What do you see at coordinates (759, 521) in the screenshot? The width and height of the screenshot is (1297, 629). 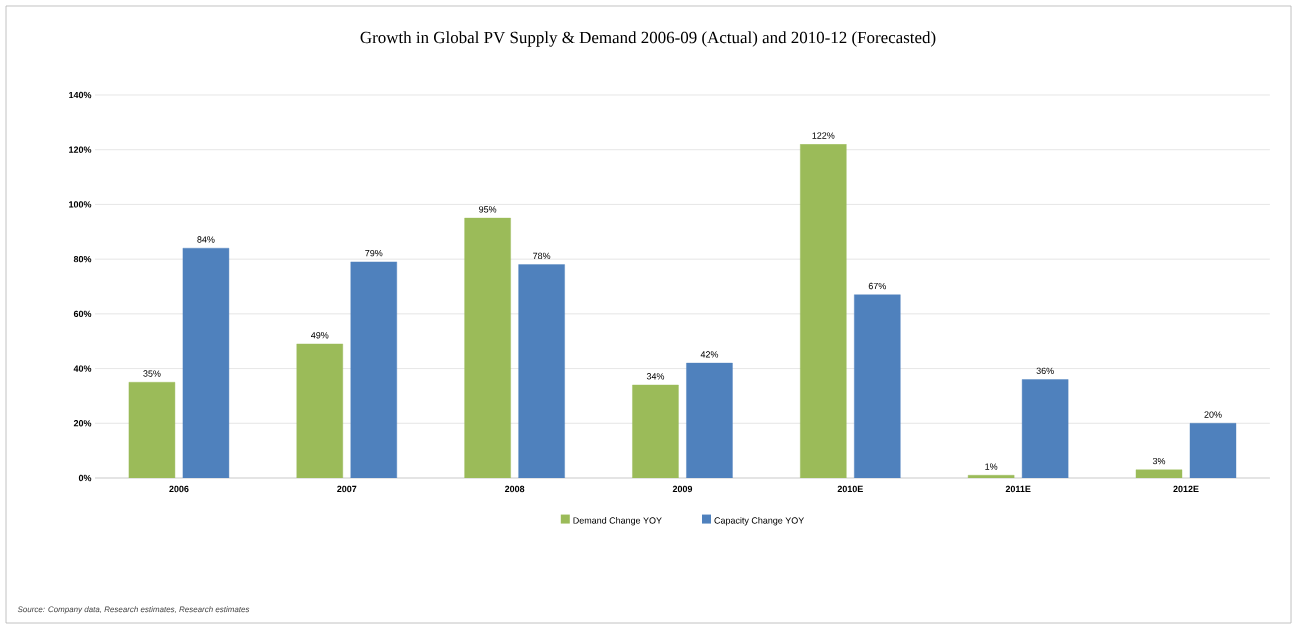 I see `legend-label: Capacity Change YOY` at bounding box center [759, 521].